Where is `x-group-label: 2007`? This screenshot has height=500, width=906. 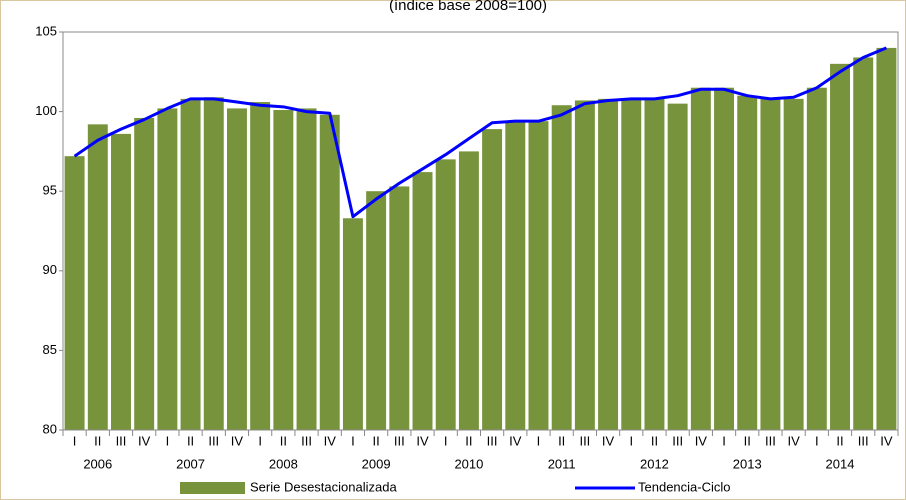
x-group-label: 2007 is located at coordinates (190, 463).